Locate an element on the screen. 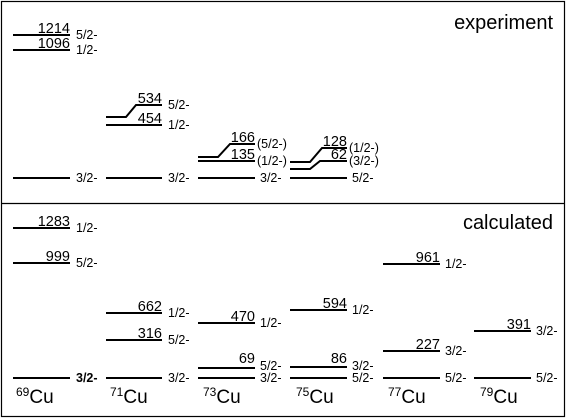 This screenshot has height=418, width=566. isotope-label-71cu: 71Cu is located at coordinates (129, 396).